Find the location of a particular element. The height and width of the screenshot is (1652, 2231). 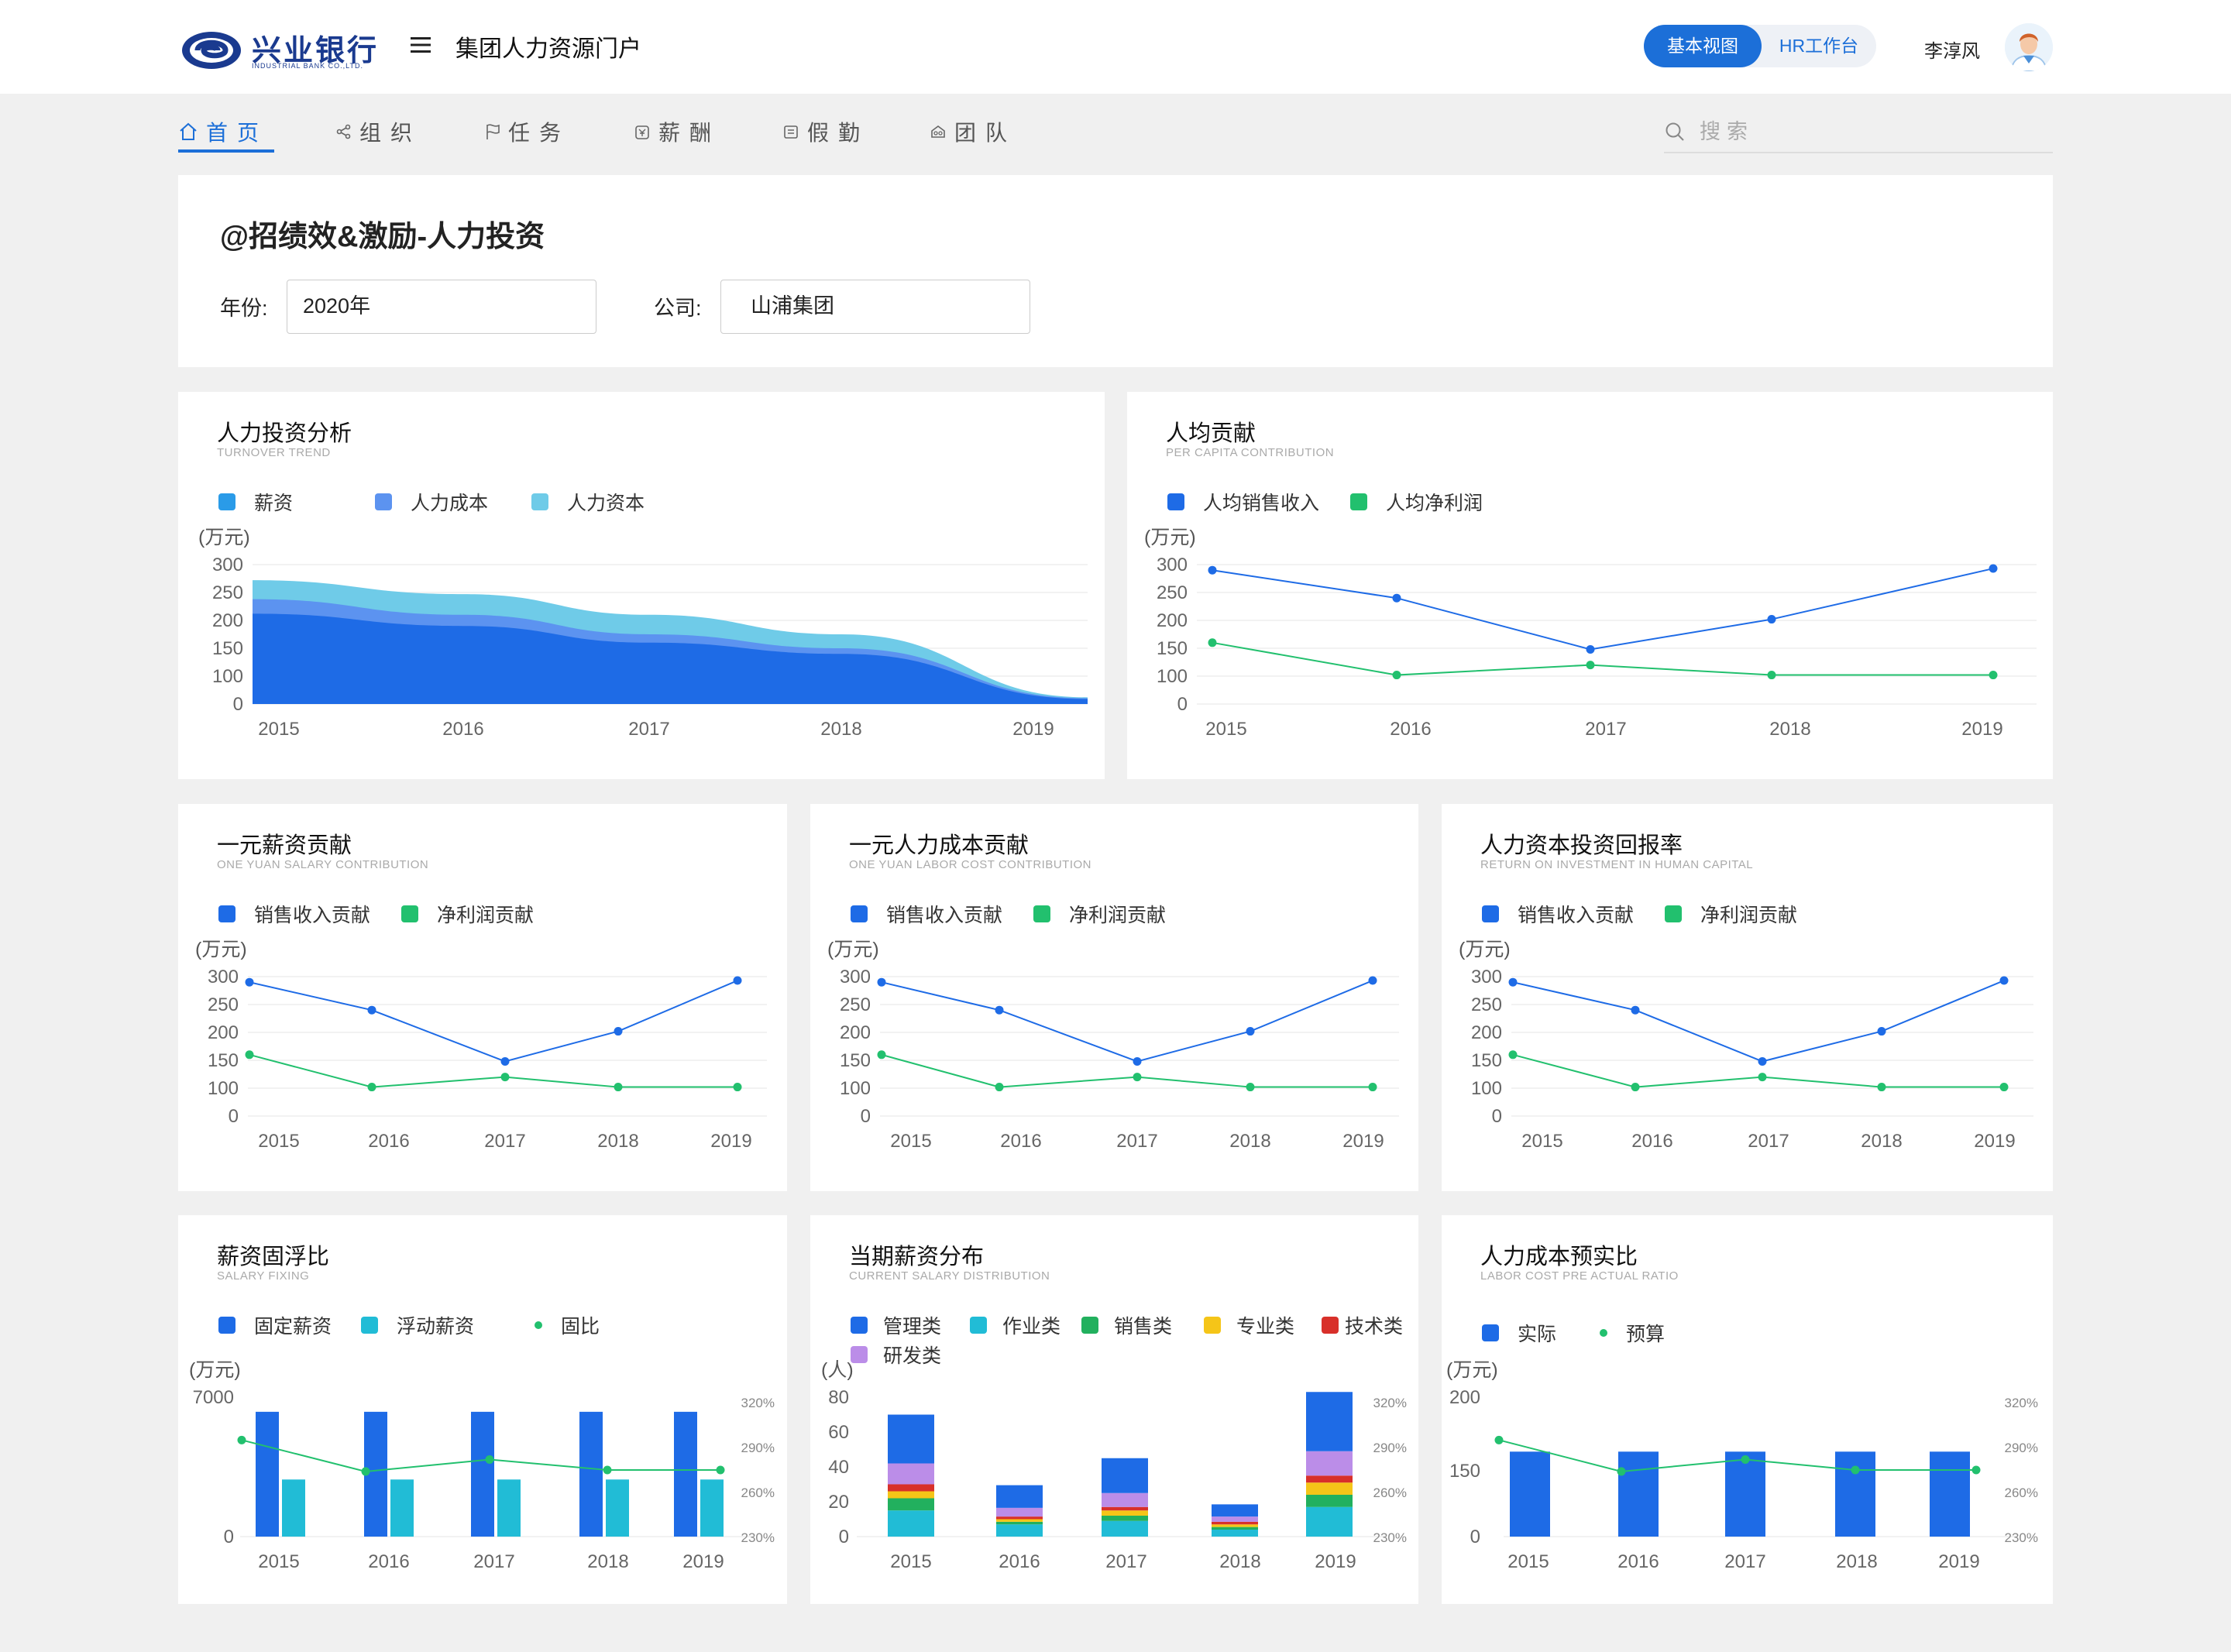

nav-item-tasks: 任务 is located at coordinates (527, 131).